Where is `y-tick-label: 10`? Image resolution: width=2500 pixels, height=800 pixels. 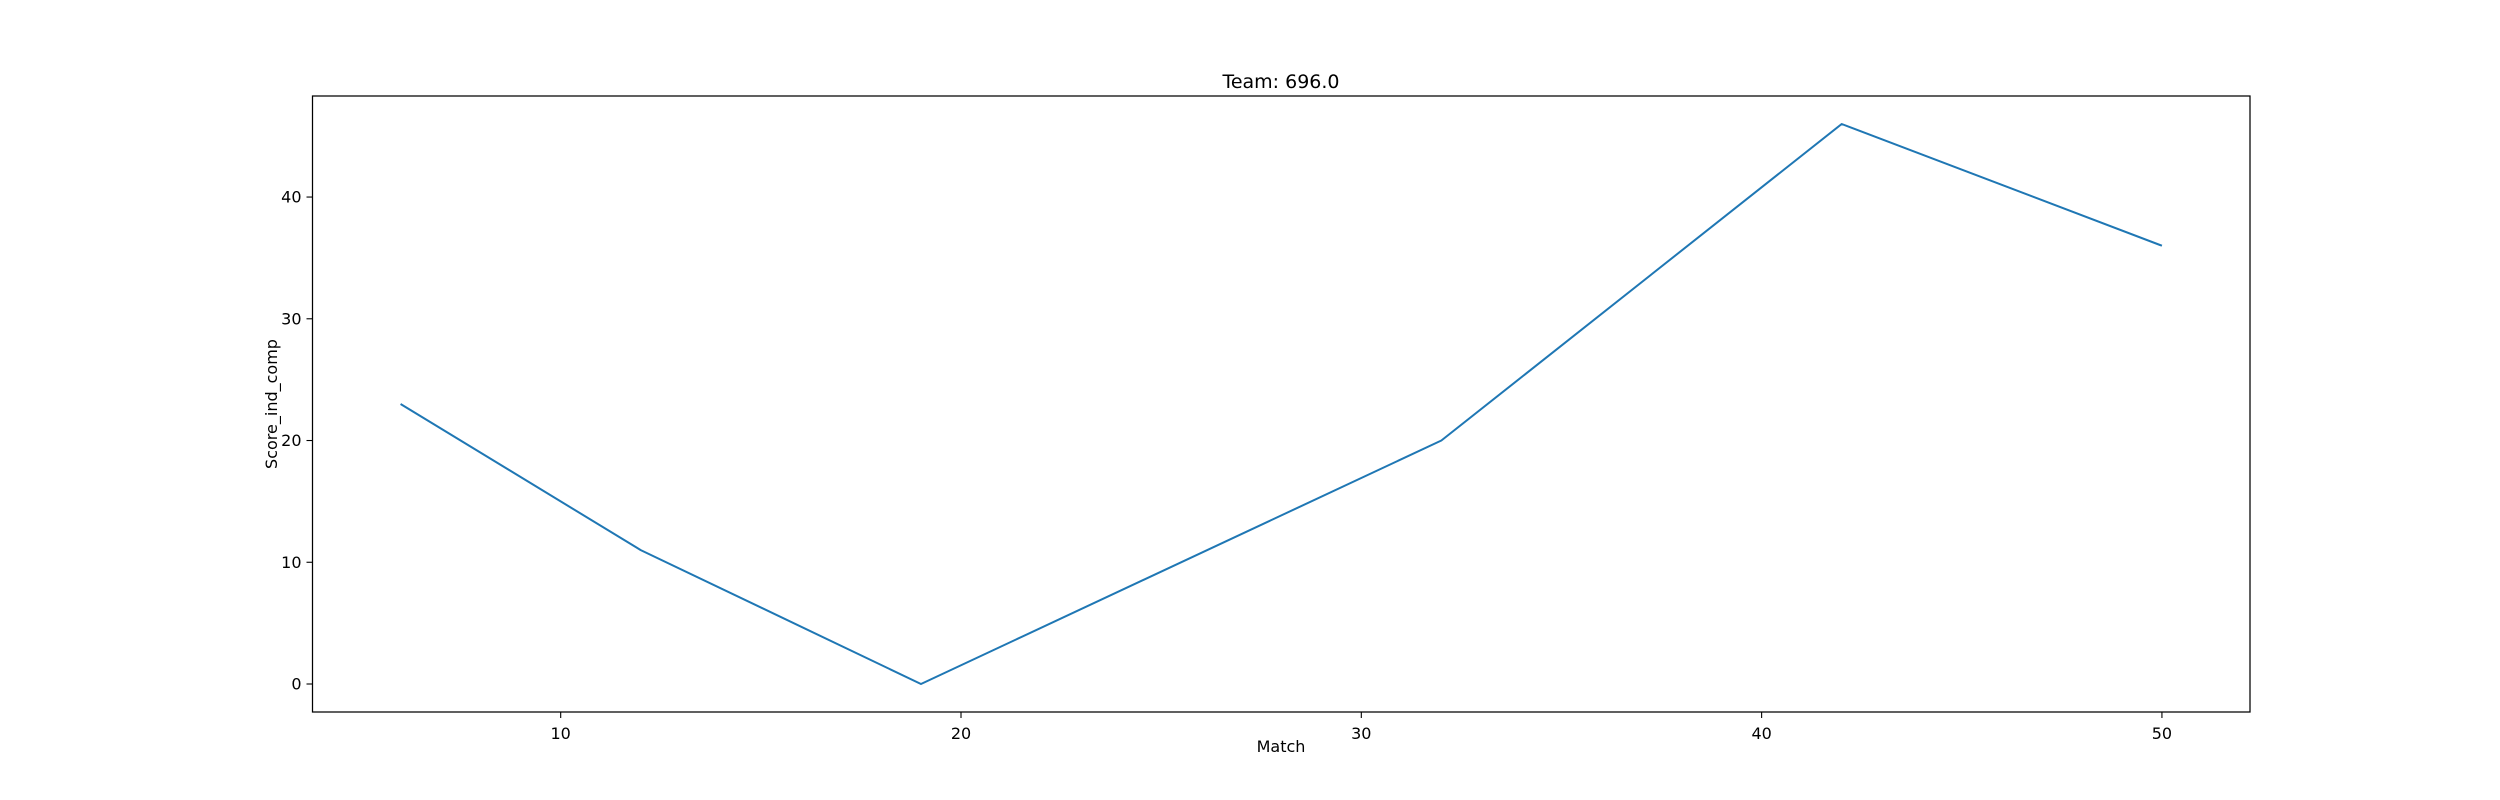 y-tick-label: 10 is located at coordinates (291, 562).